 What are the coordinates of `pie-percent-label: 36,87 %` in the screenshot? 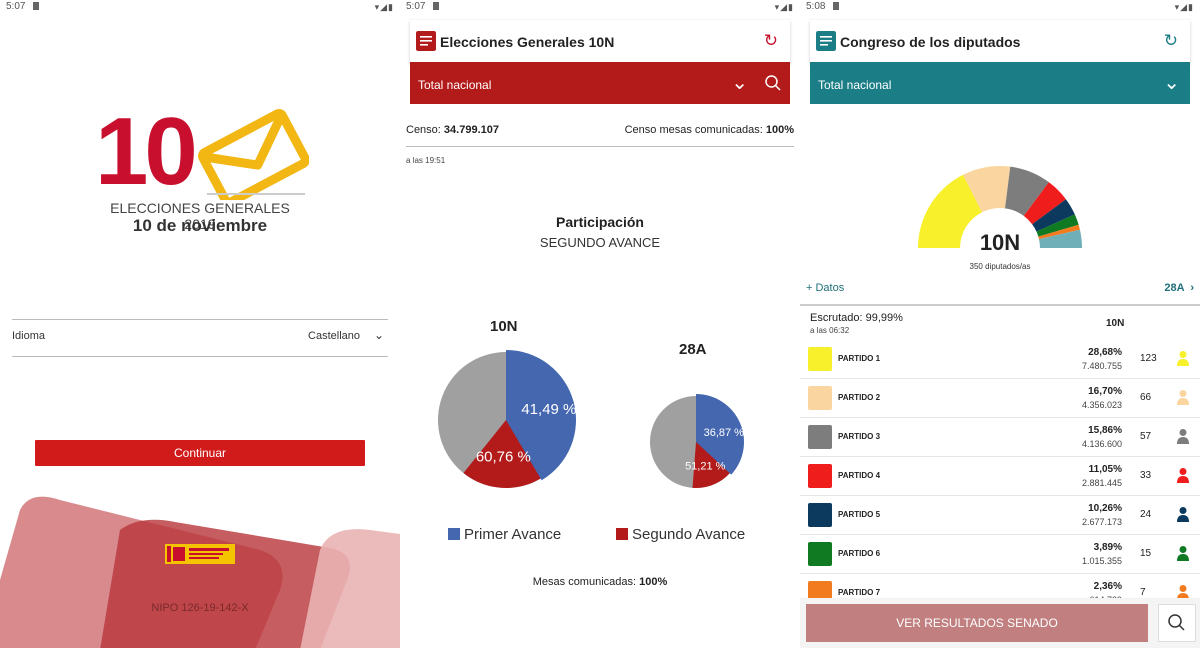 It's located at (724, 433).